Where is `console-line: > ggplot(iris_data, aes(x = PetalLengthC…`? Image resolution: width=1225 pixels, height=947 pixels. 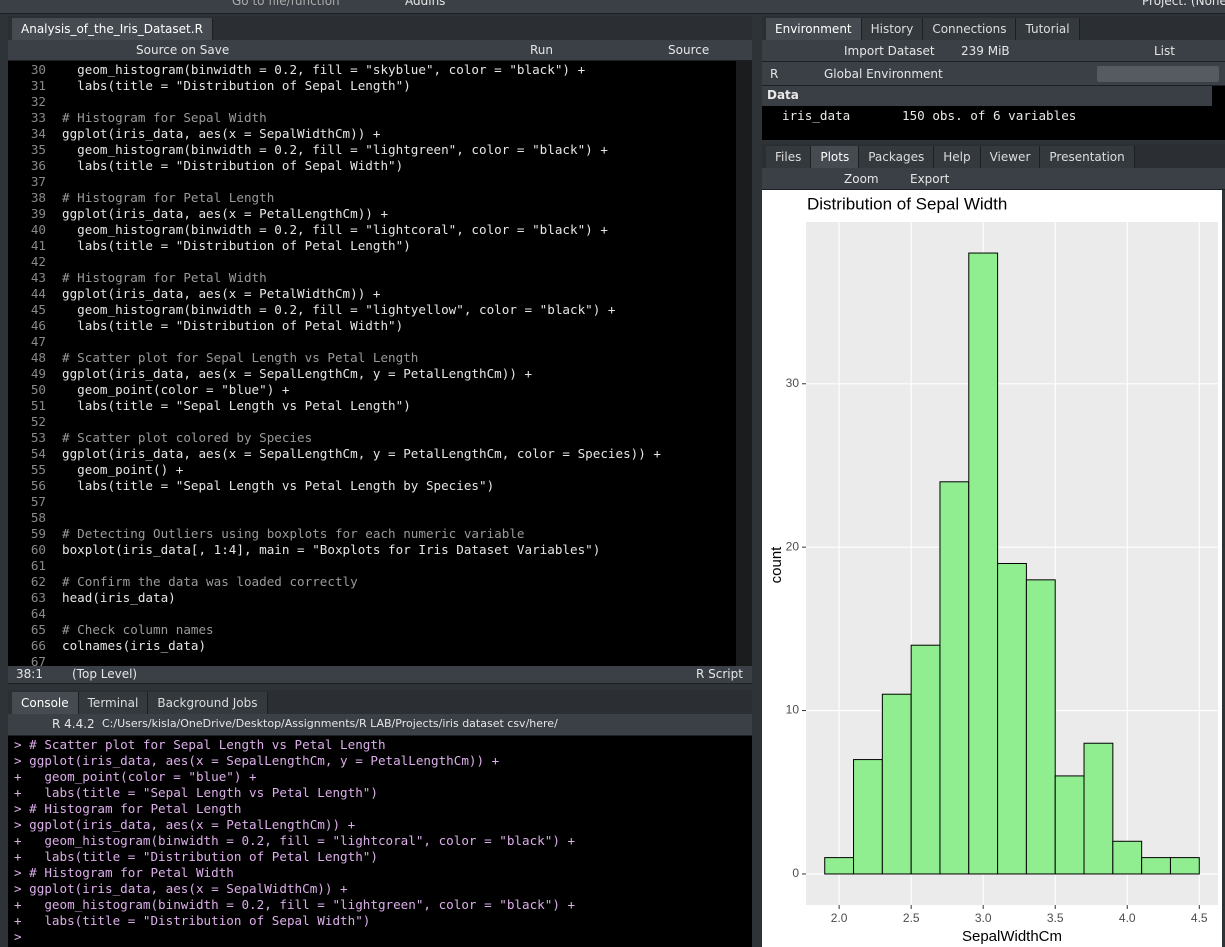 console-line: > ggplot(iris_data, aes(x = PetalLengthC… is located at coordinates (185, 824).